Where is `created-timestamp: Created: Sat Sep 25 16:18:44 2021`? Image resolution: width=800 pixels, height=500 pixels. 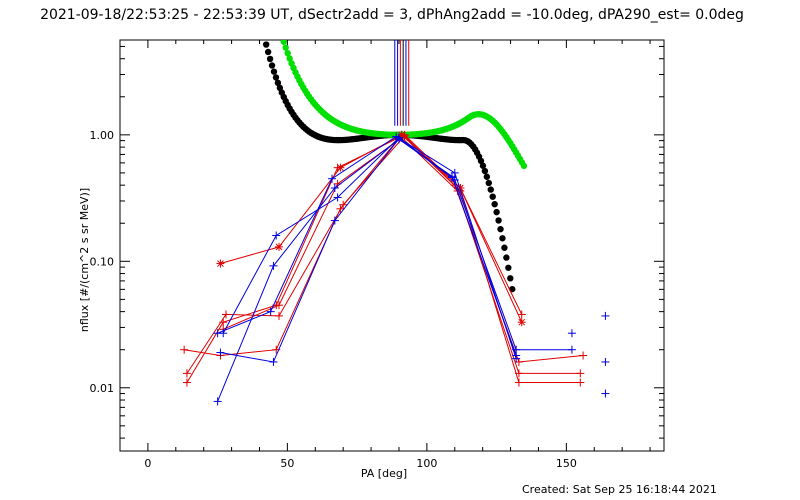 created-timestamp: Created: Sat Sep 25 16:18:44 2021 is located at coordinates (619, 489).